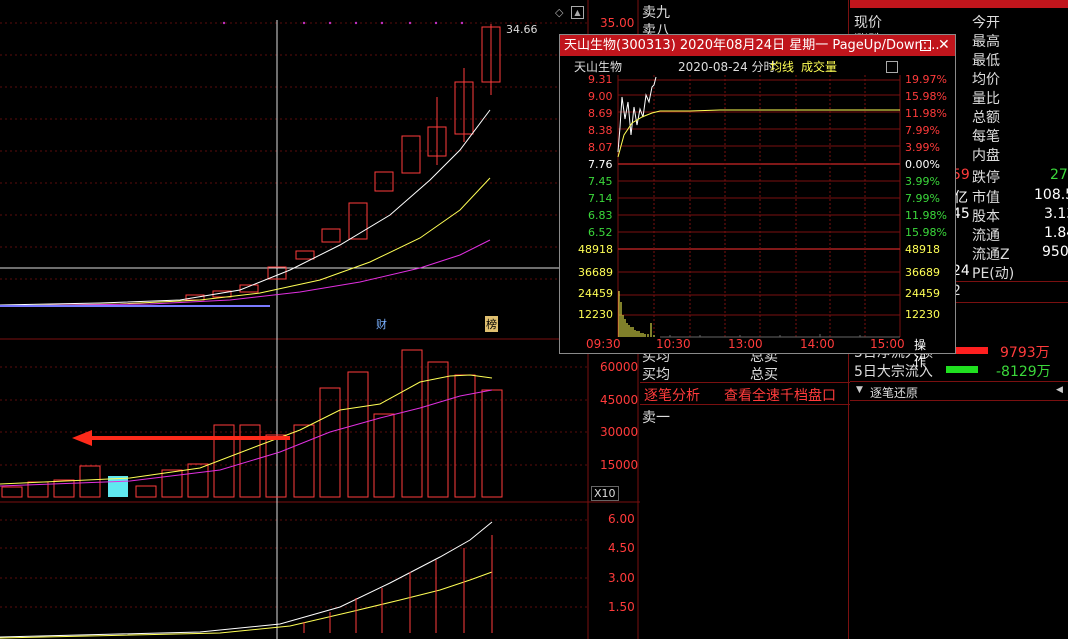 Image resolution: width=1068 pixels, height=639 pixels. What do you see at coordinates (1059, 175) in the screenshot?
I see `quote-mid-value-0: 27` at bounding box center [1059, 175].